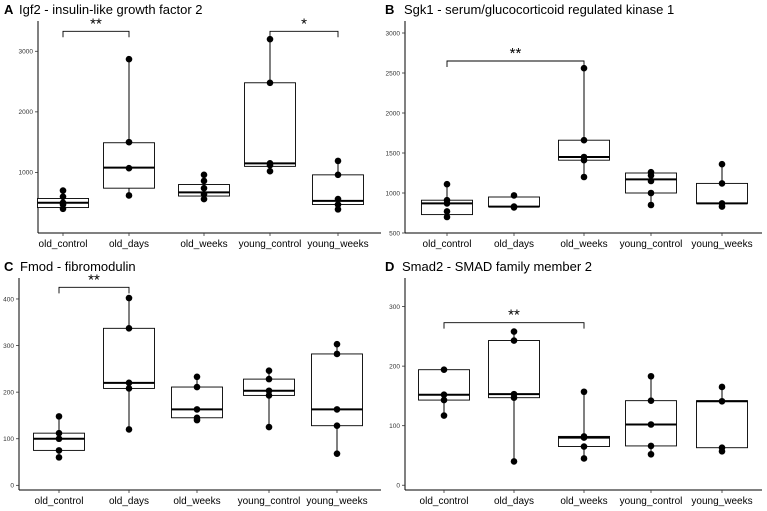  Describe the element at coordinates (8, 299) in the screenshot. I see `y-tick-label: 400` at that location.